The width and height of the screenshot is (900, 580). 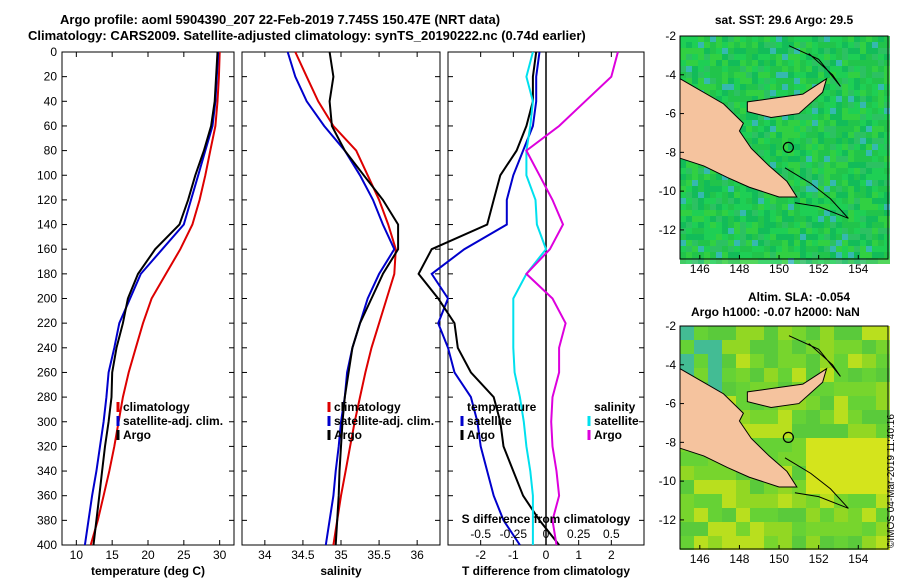 I want to click on map-xtick-label: 152, so click(x=819, y=559).